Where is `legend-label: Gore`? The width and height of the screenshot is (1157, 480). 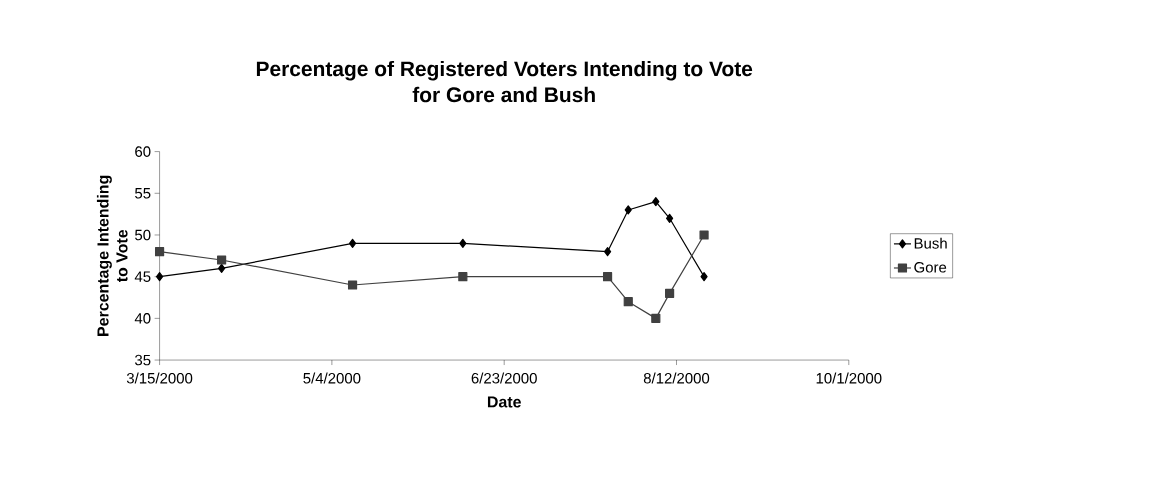 legend-label: Gore is located at coordinates (930, 267).